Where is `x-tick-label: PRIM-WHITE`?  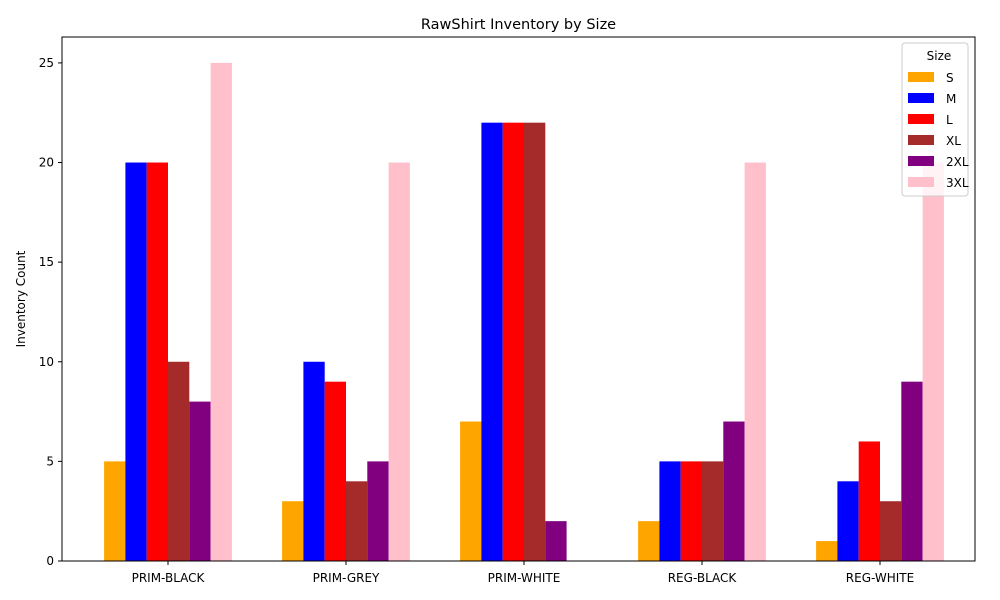 x-tick-label: PRIM-WHITE is located at coordinates (524, 578).